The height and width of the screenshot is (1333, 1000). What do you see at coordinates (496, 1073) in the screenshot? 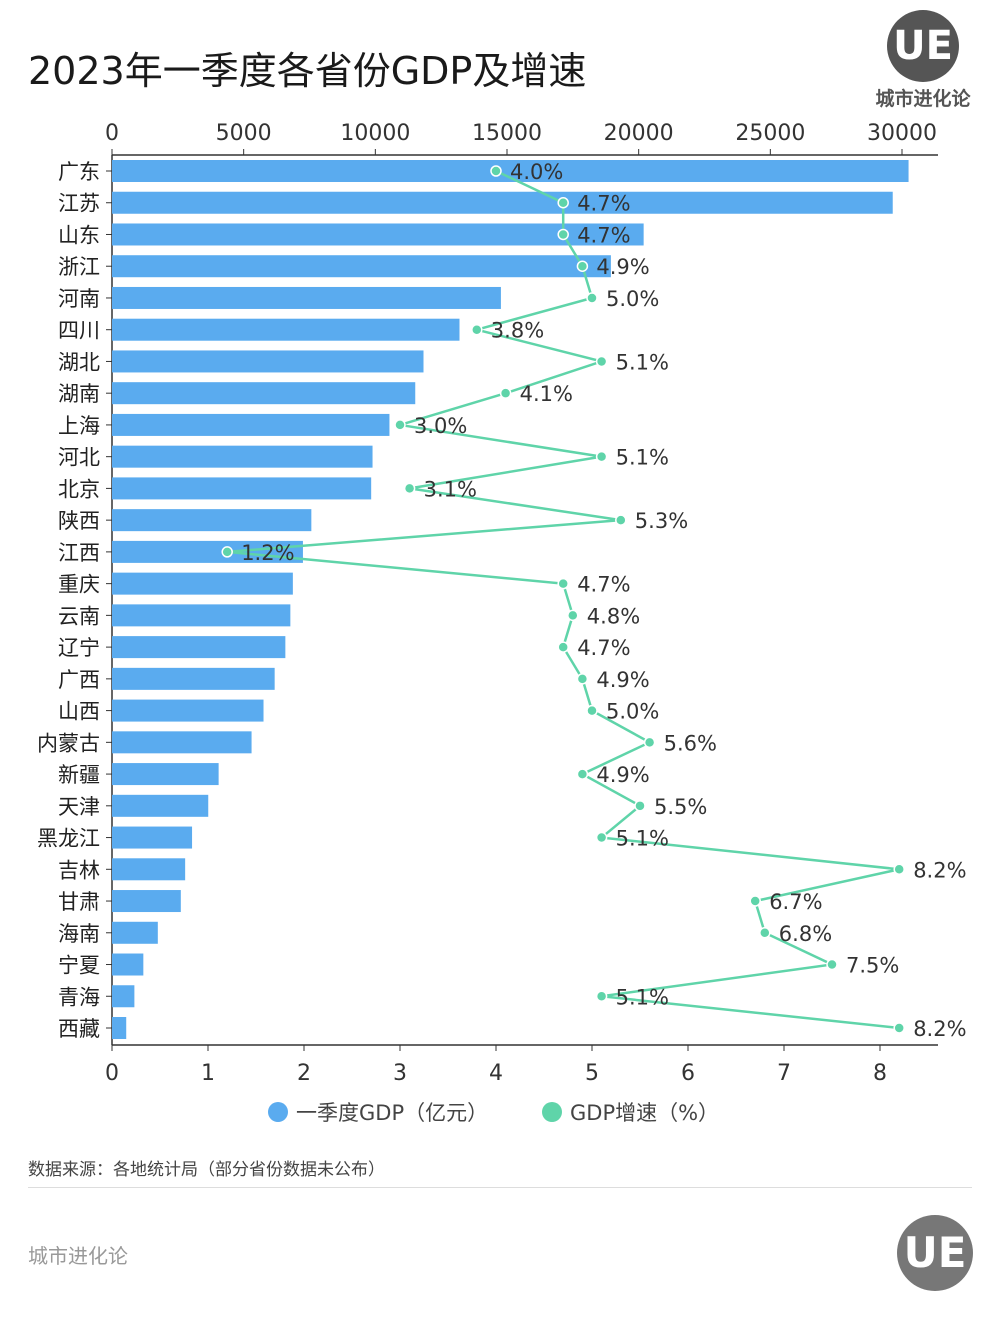
I see `bottom-tick-label: 4` at bounding box center [496, 1073].